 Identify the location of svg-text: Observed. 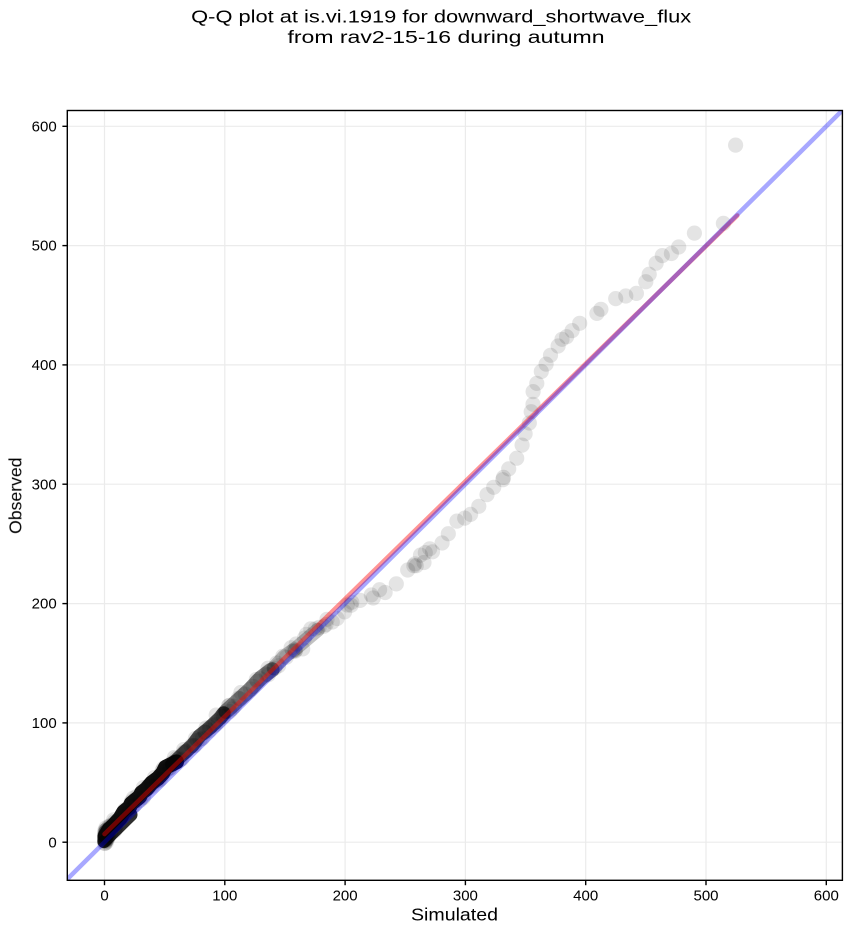
(16, 495).